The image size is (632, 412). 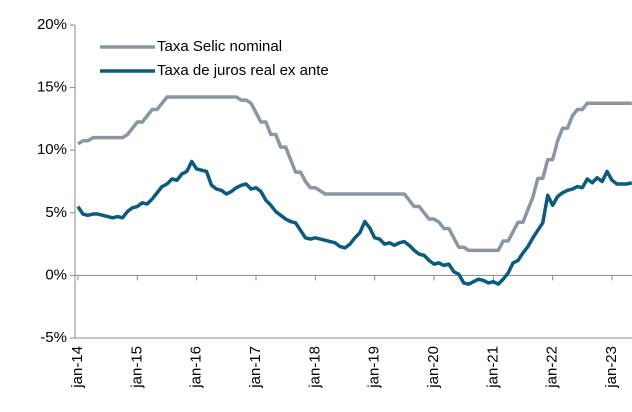 I want to click on legend-label: Taxa Selic nominal, so click(x=219, y=46).